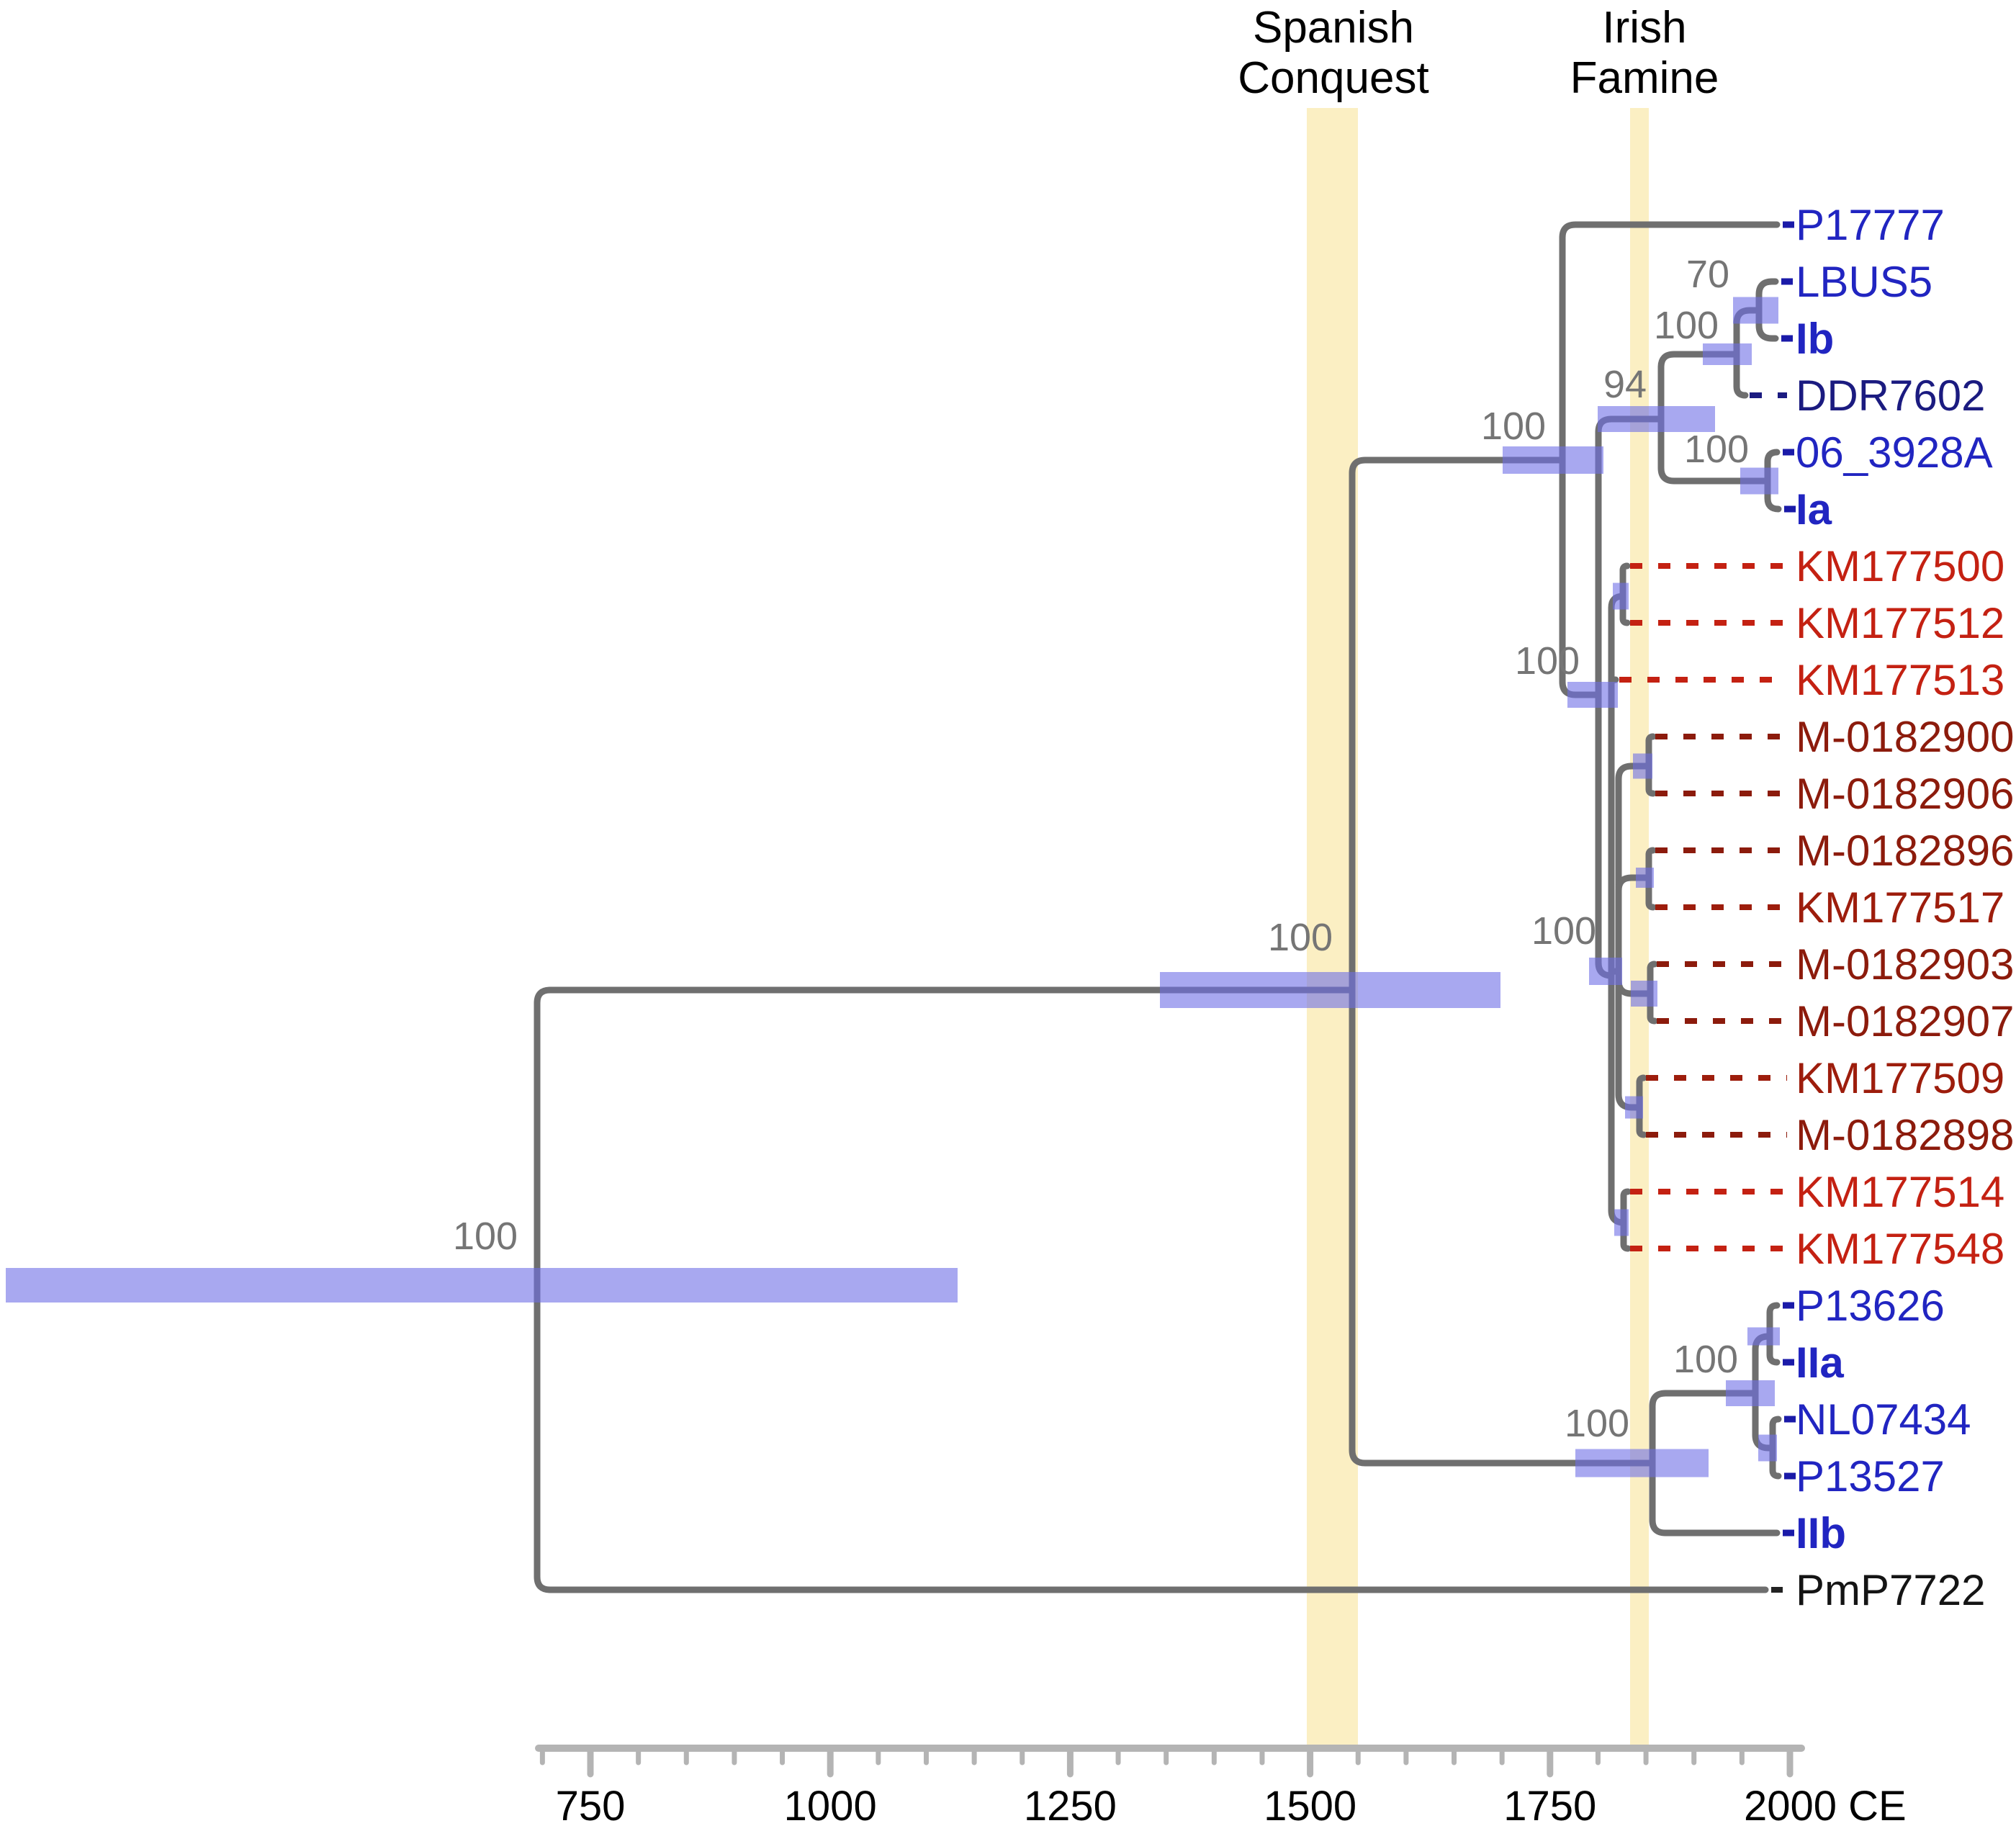  I want to click on tip-label-m-0182906: M-0182906, so click(1905, 794).